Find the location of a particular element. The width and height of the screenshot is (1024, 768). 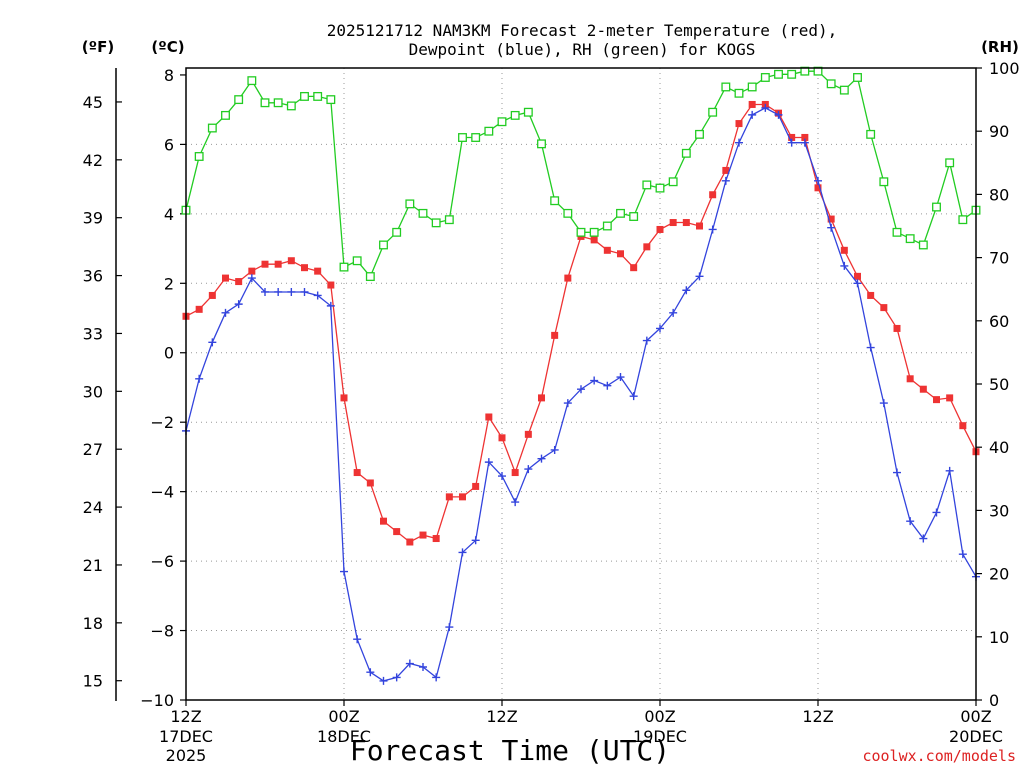

celsius-tick-label: −2 is located at coordinates (162, 422).